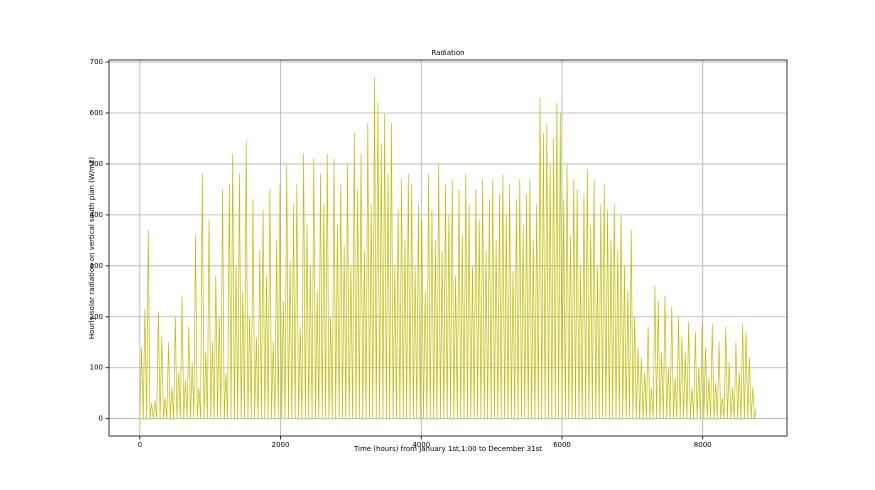 The width and height of the screenshot is (875, 490). What do you see at coordinates (96, 266) in the screenshot?
I see `y-tick-label: 300` at bounding box center [96, 266].